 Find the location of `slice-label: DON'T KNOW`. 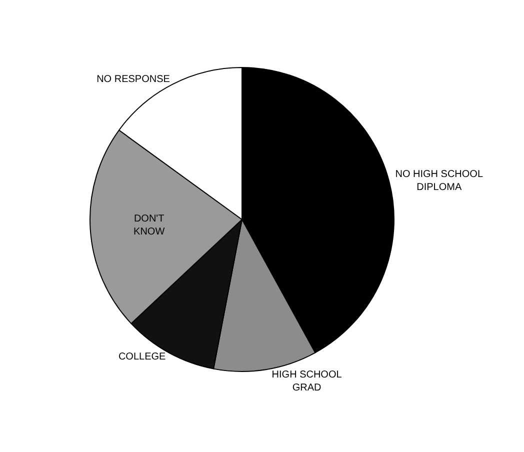

slice-label: DON'T KNOW is located at coordinates (150, 225).